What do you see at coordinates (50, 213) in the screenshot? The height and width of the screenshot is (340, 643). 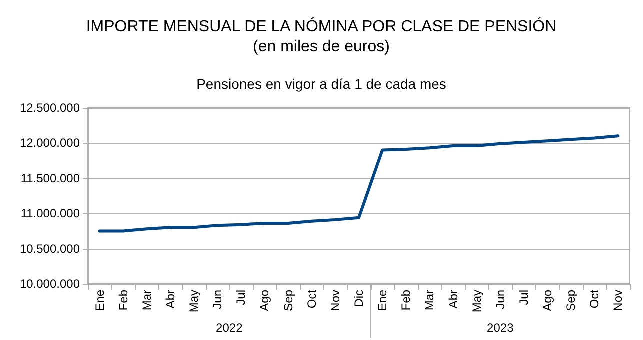 I see `y-tick-label: 11.000.000` at bounding box center [50, 213].